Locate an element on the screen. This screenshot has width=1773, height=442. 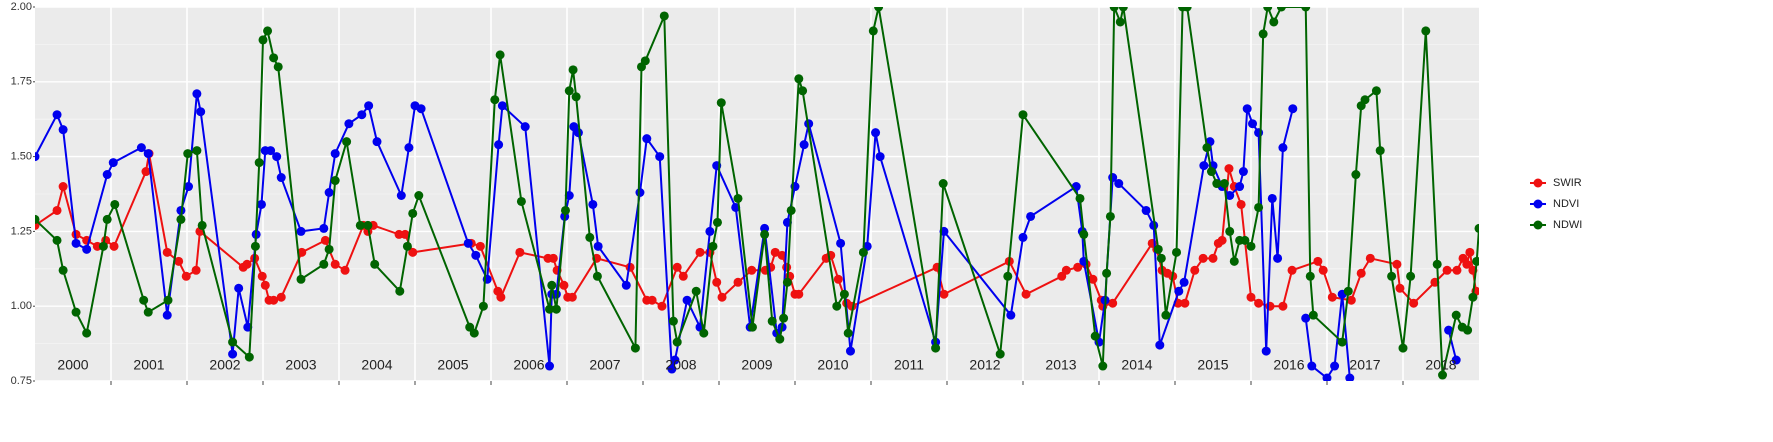
year-label: 2007 is located at coordinates (604, 365).